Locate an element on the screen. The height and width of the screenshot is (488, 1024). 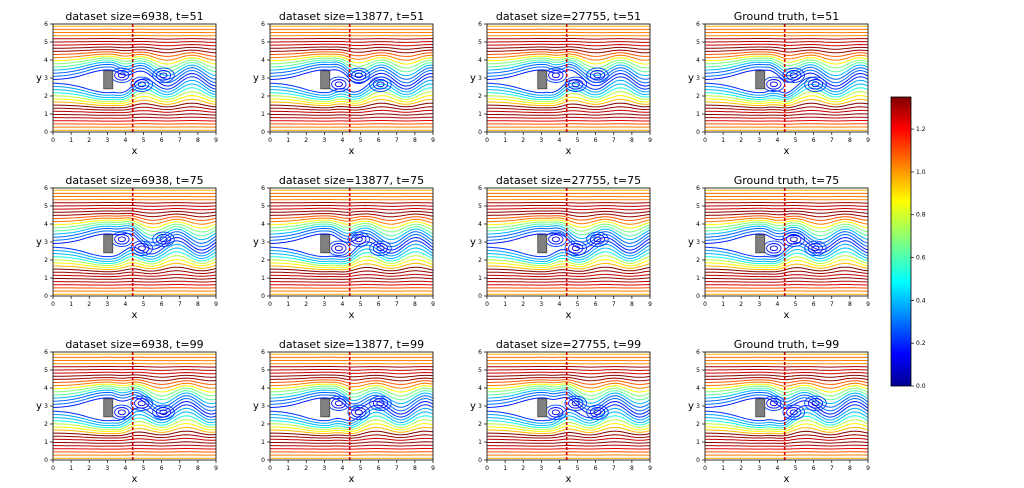
colorbar: 0.00.20.40.60.81.01.2 is located at coordinates (908, 243).